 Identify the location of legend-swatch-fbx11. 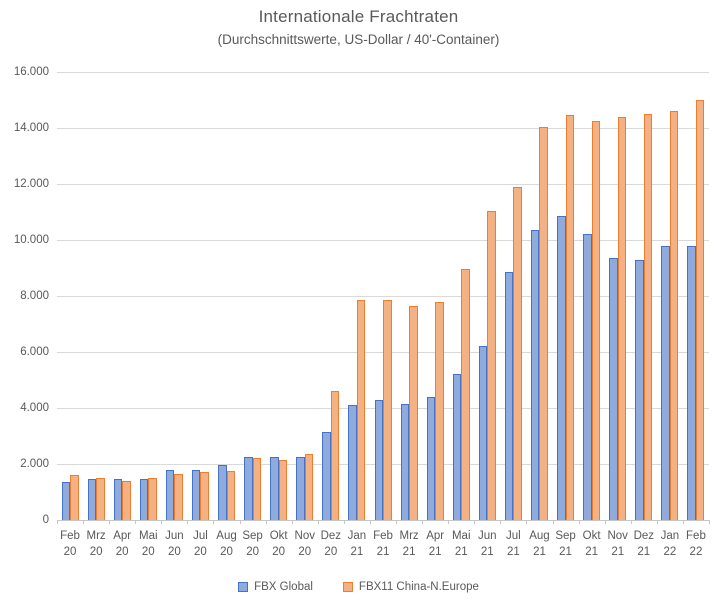
(347, 587).